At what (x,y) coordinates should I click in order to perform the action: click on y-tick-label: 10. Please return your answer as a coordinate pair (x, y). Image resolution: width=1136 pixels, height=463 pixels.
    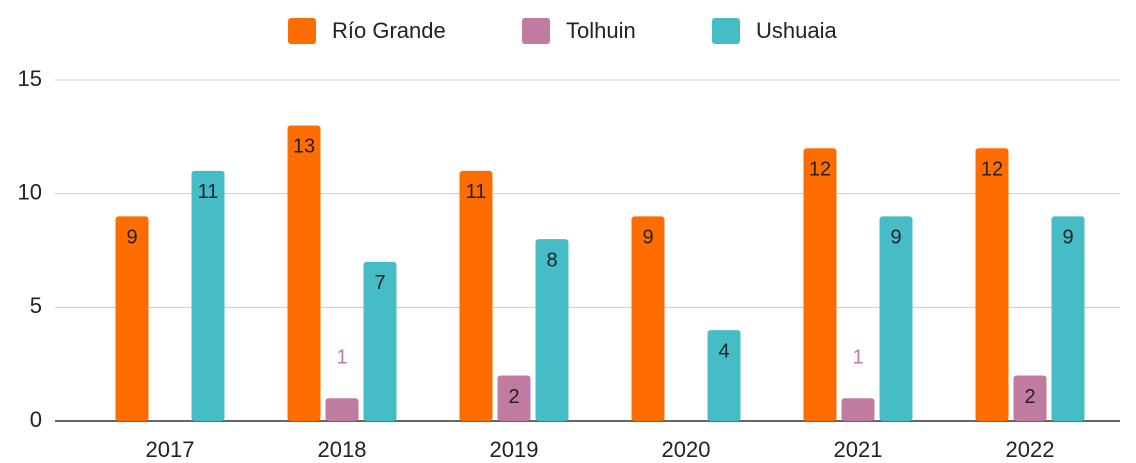
    Looking at the image, I should click on (30, 191).